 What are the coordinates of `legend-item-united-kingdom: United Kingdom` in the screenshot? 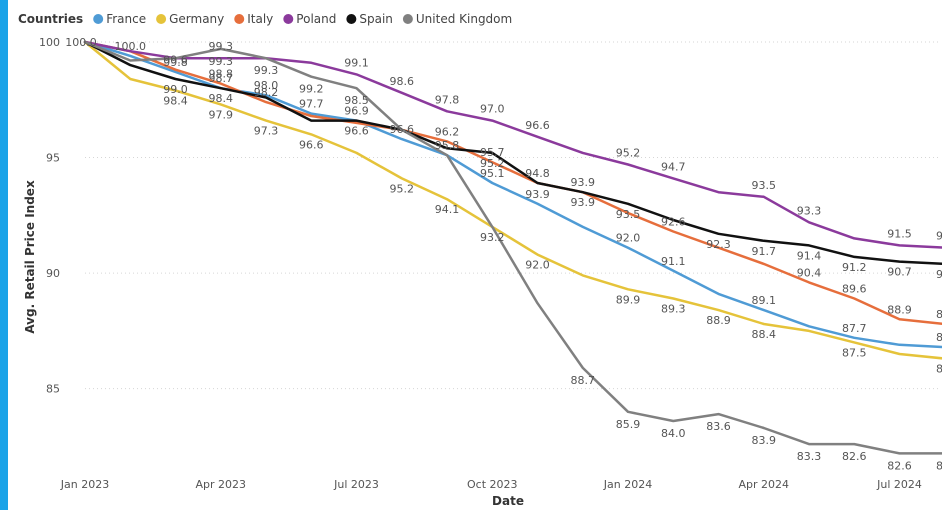 It's located at (457, 19).